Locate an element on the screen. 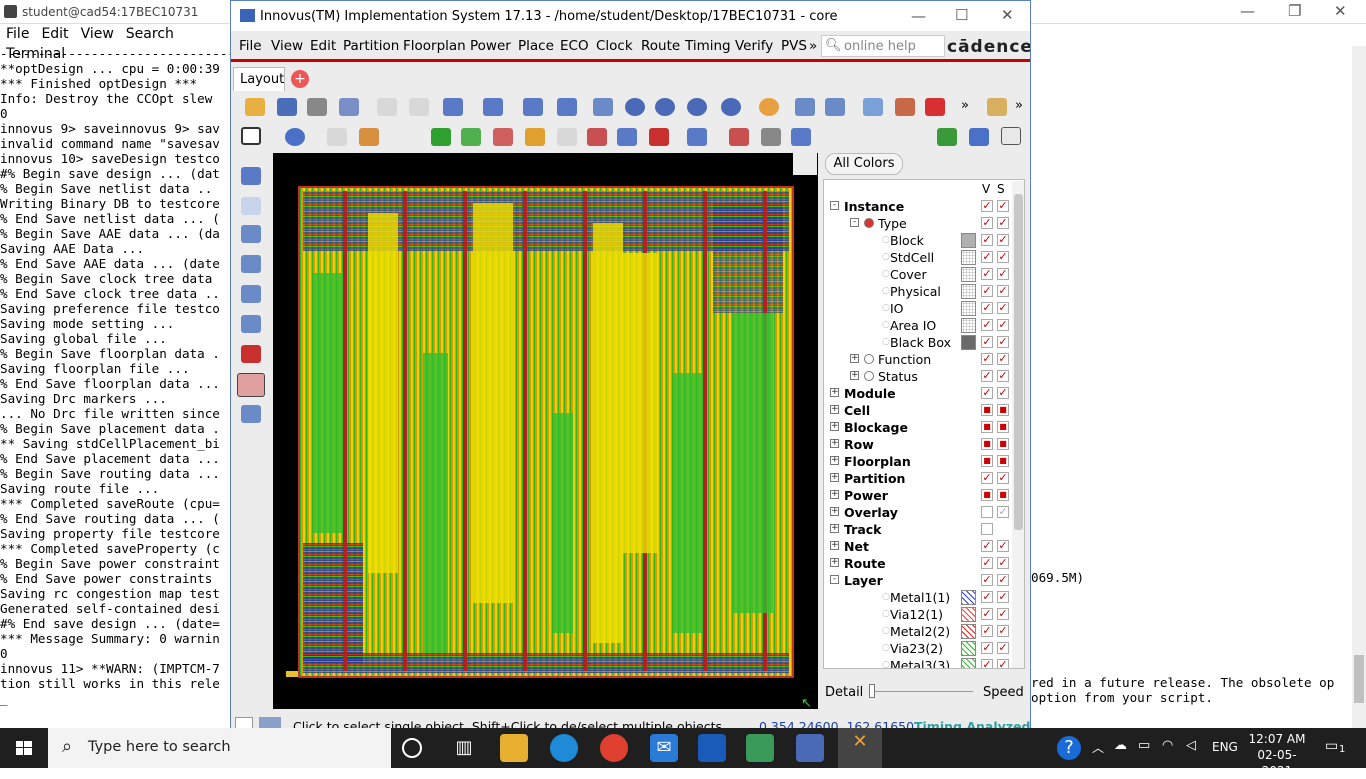 This screenshot has height=779, width=1366. add-cell-icon is located at coordinates (471, 137).